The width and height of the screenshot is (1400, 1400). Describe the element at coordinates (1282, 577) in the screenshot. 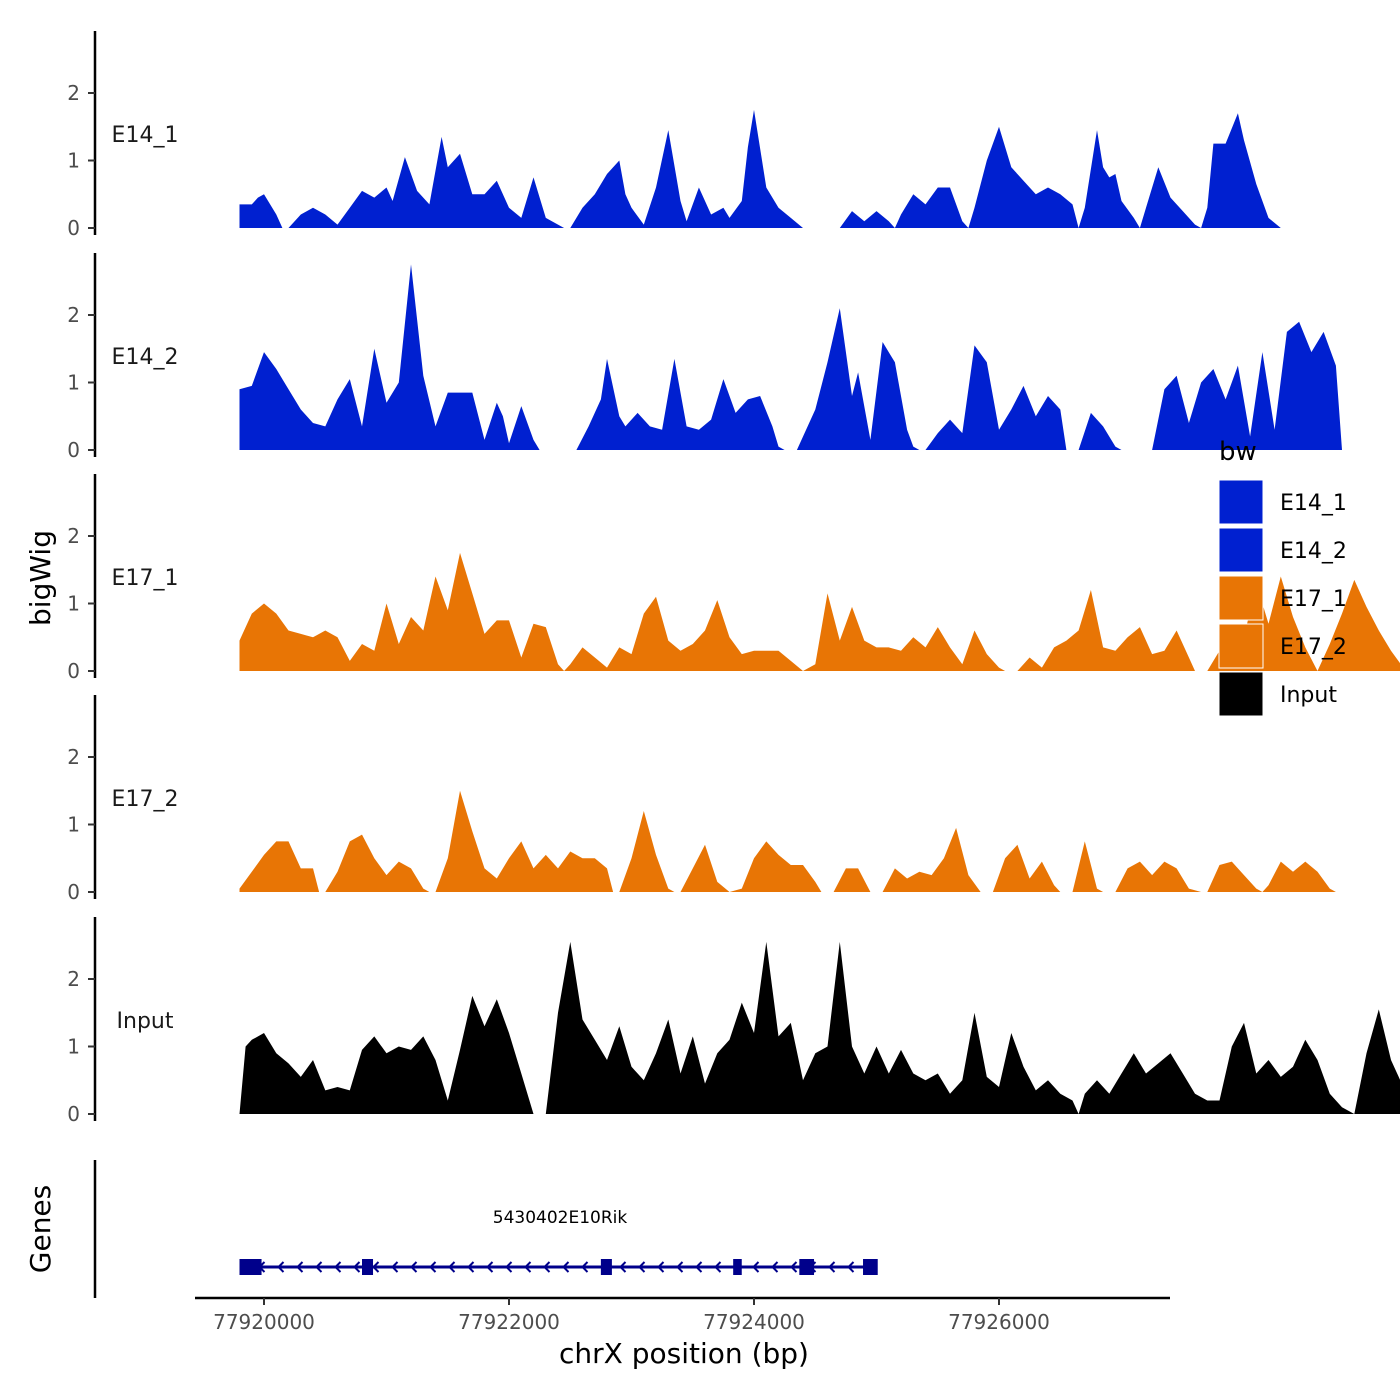

I see `legend: bw E14_1 E14_2 E17_1 E17_2 Input` at that location.